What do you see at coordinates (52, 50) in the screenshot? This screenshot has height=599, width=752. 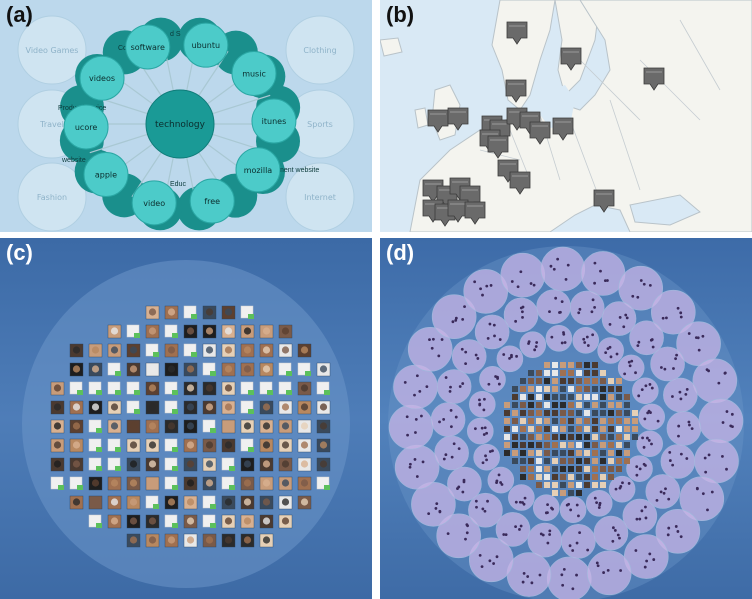 I see `outer-category-node: Video Games` at bounding box center [52, 50].